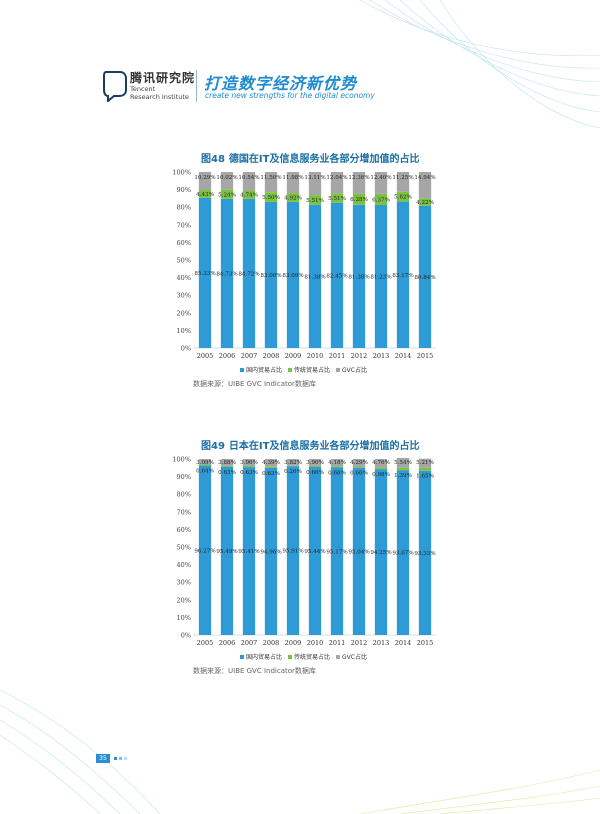 This screenshot has width=600, height=814. I want to click on data-label: 10.54%, so click(248, 178).